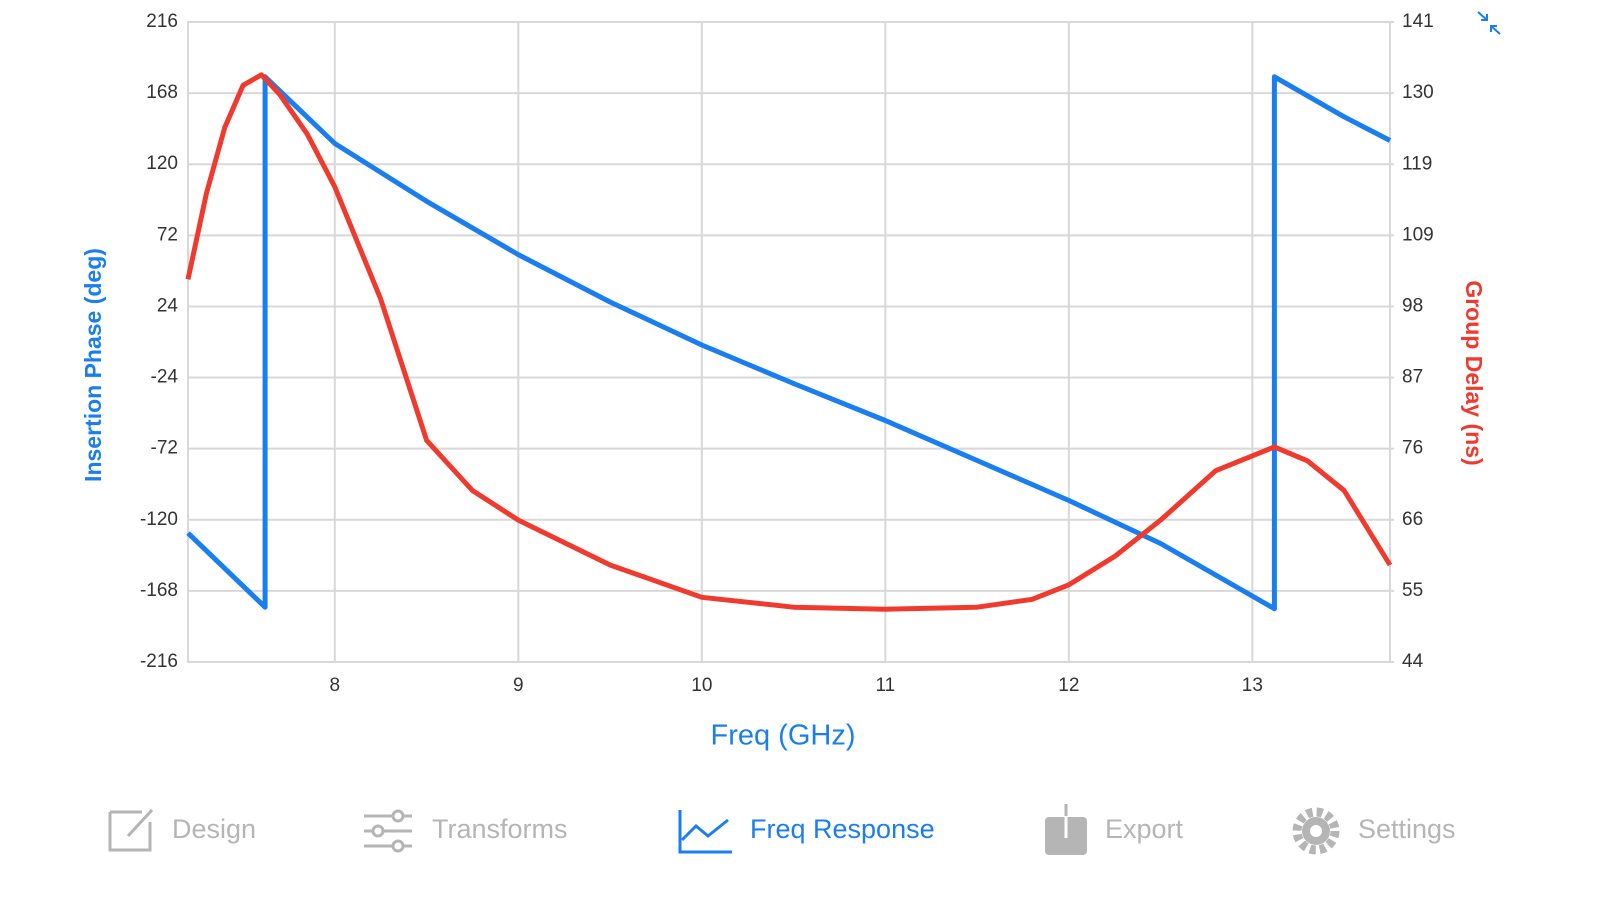 This screenshot has height=905, width=1599. What do you see at coordinates (1412, 519) in the screenshot?
I see `y2-tick-label: 66` at bounding box center [1412, 519].